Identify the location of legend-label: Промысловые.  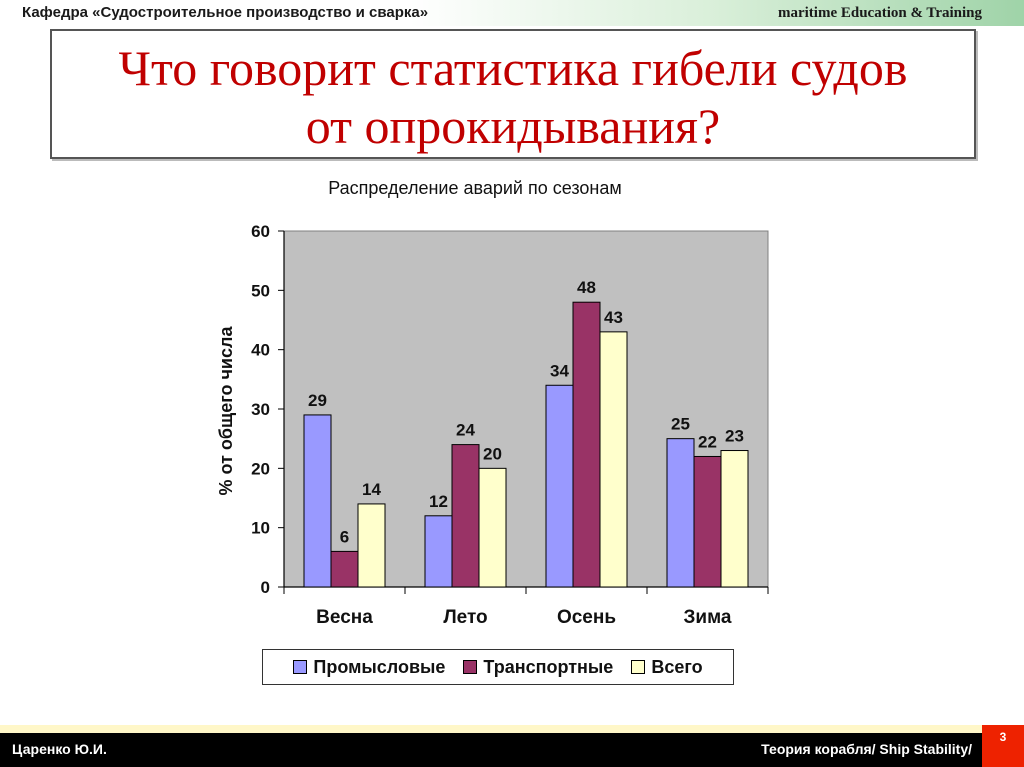
(379, 666).